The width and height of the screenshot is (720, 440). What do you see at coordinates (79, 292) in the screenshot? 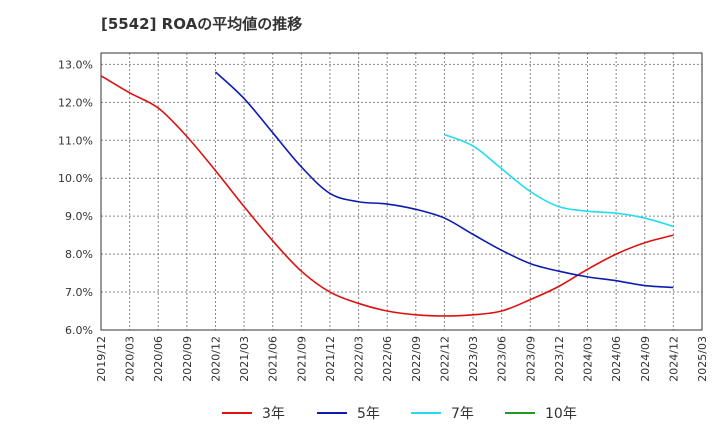
I see `y-tick-label: 7.0%` at bounding box center [79, 292].